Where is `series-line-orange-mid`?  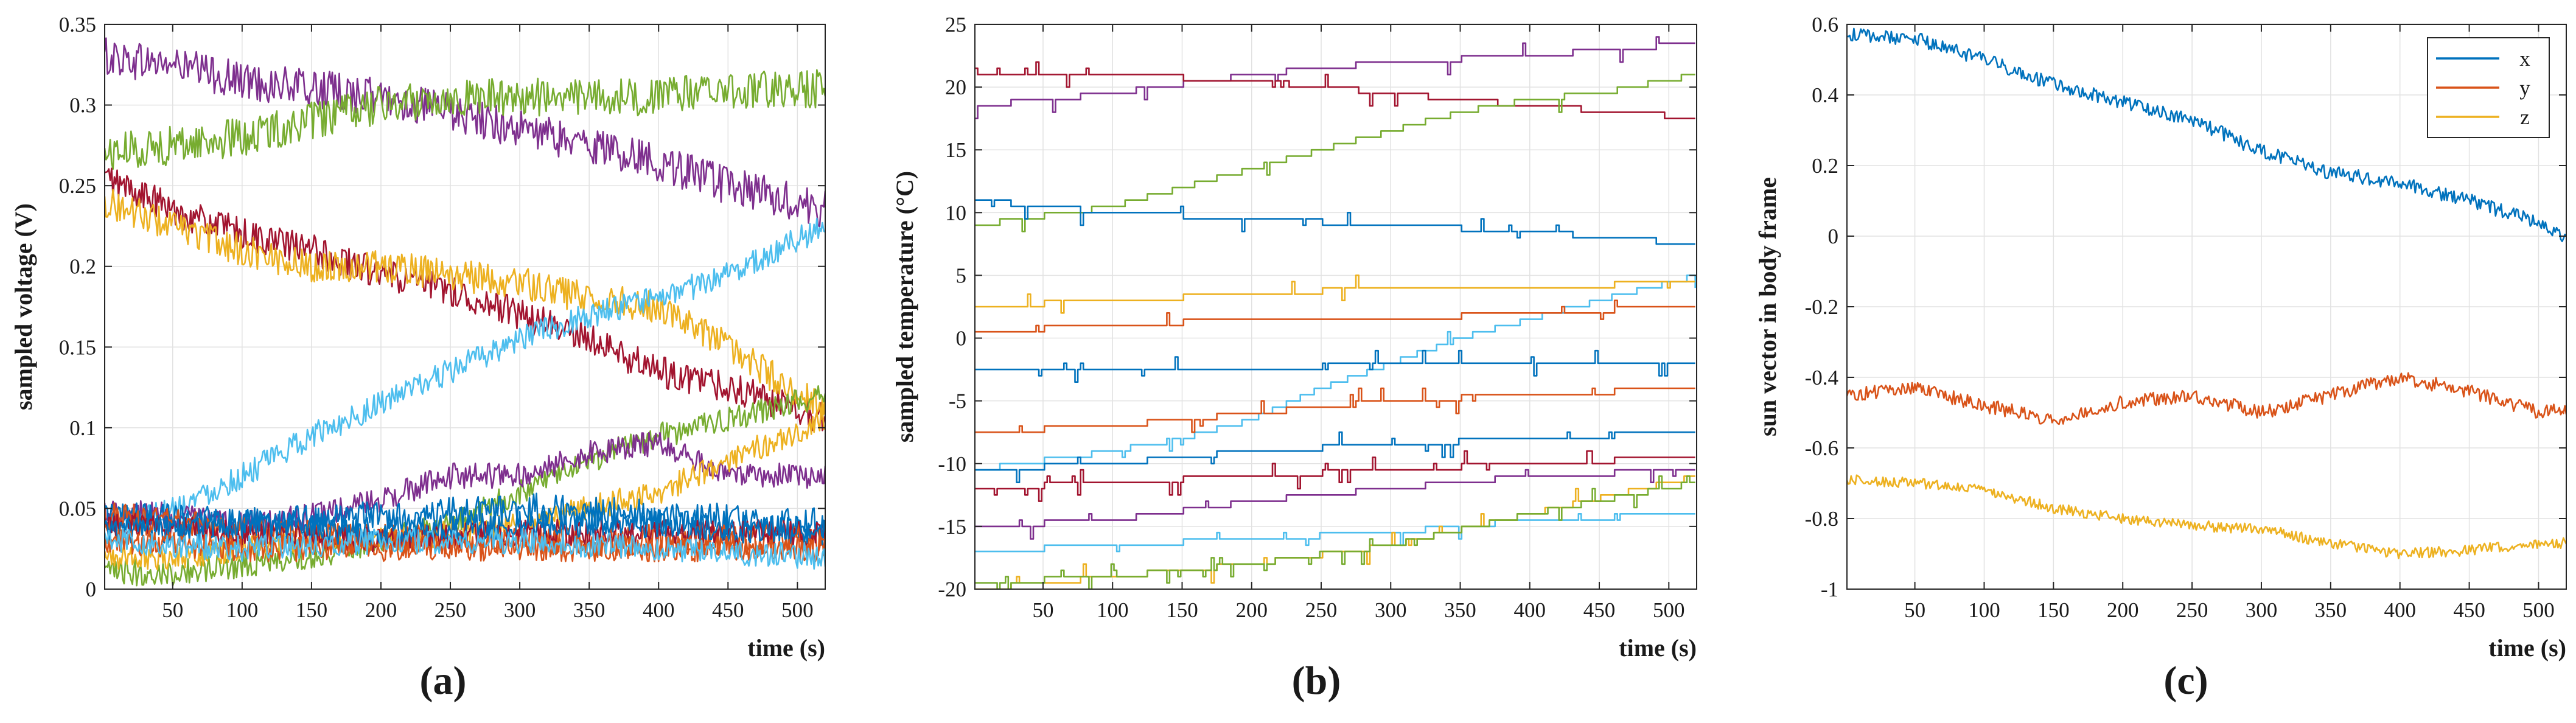 series-line-orange-mid is located at coordinates (1335, 410).